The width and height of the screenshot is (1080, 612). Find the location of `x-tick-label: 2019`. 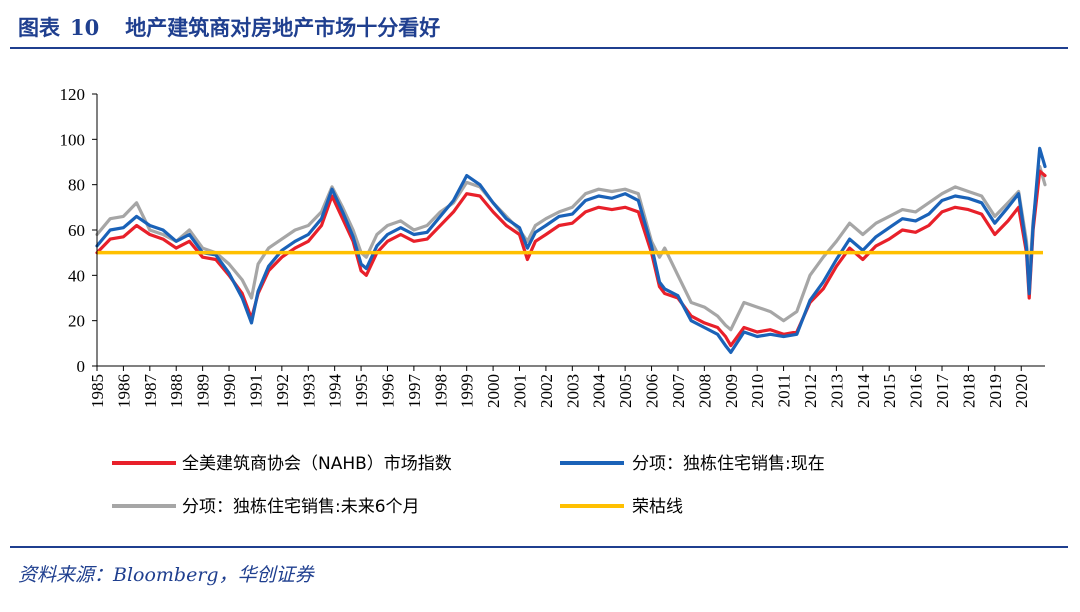

x-tick-label: 2019 is located at coordinates (995, 391).